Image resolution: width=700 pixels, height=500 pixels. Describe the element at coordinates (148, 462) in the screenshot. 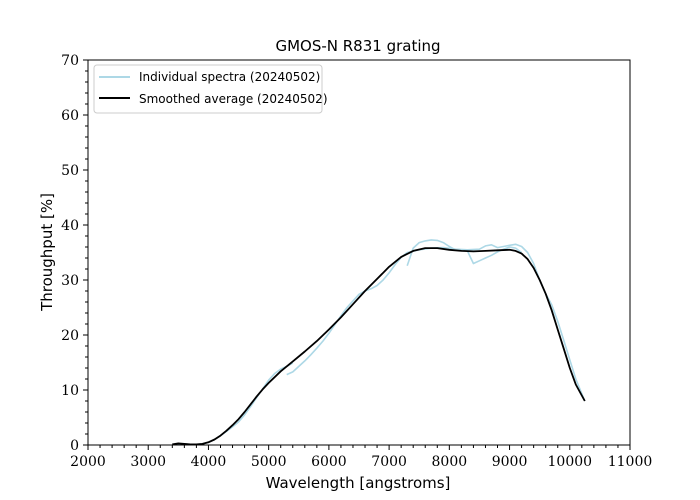

I see `x-tick-label: 3000` at that location.